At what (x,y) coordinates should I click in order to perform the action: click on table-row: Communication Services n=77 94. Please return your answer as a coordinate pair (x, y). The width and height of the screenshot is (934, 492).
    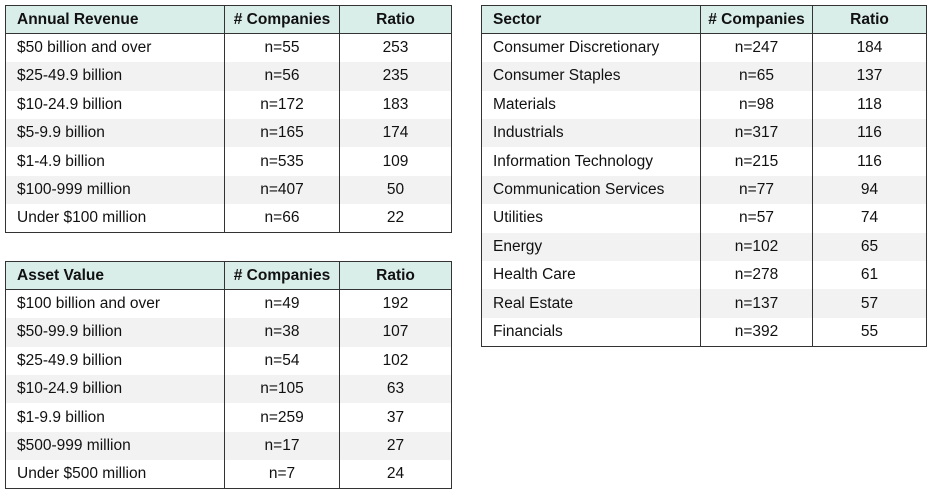
    Looking at the image, I should click on (704, 190).